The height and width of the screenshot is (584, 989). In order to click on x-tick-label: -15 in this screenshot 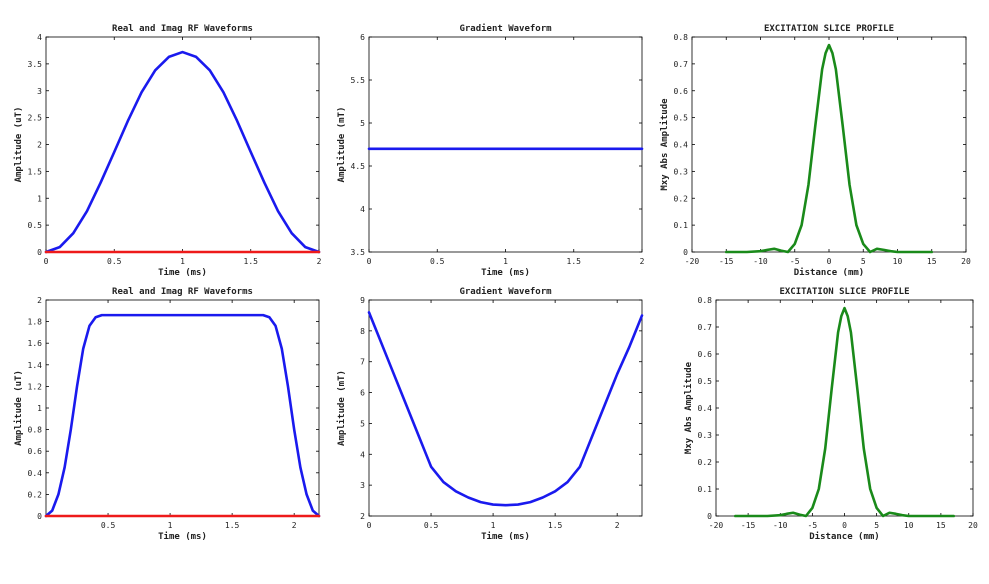, I will do `click(726, 261)`.